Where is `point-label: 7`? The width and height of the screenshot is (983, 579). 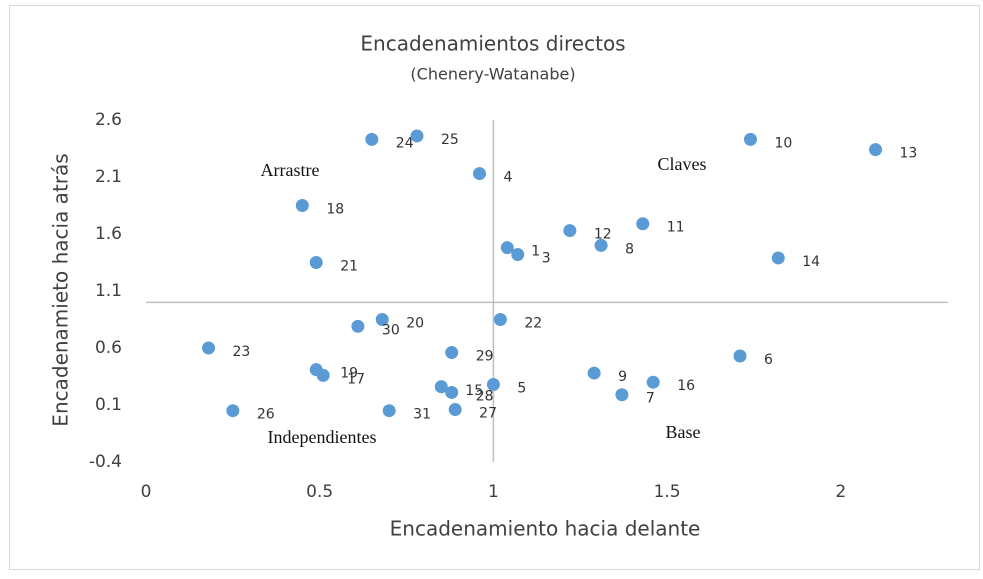
point-label: 7 is located at coordinates (650, 399).